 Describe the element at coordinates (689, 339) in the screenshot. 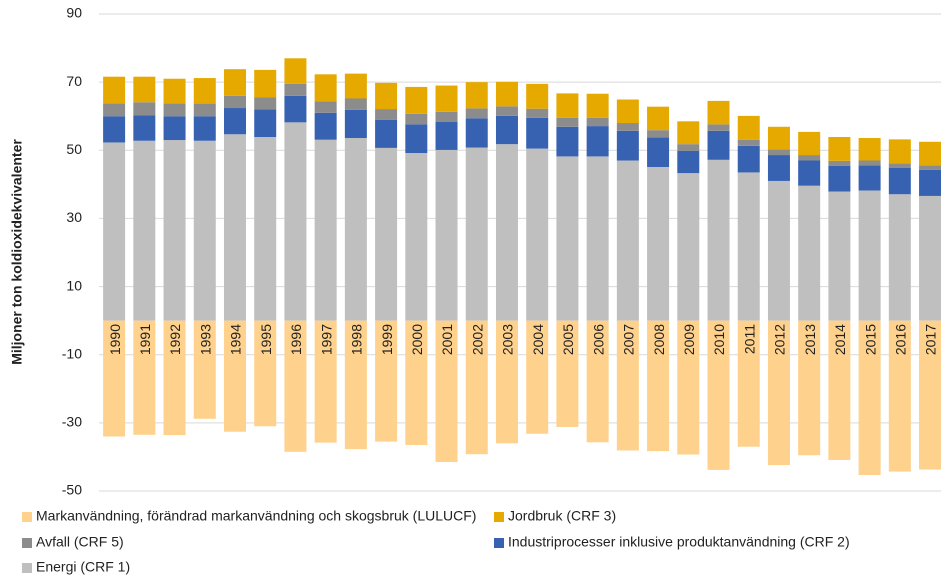

I see `x-tick-label: 2009` at that location.